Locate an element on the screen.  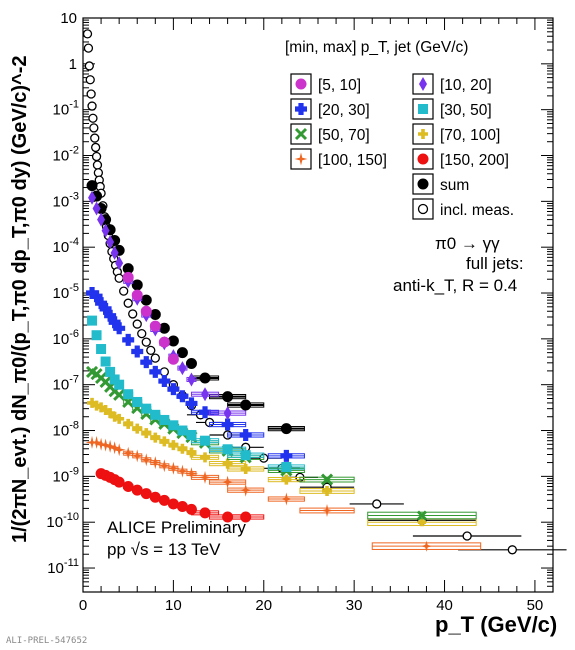
y-tick-label: 10⁻³ is located at coordinates (66, 200).